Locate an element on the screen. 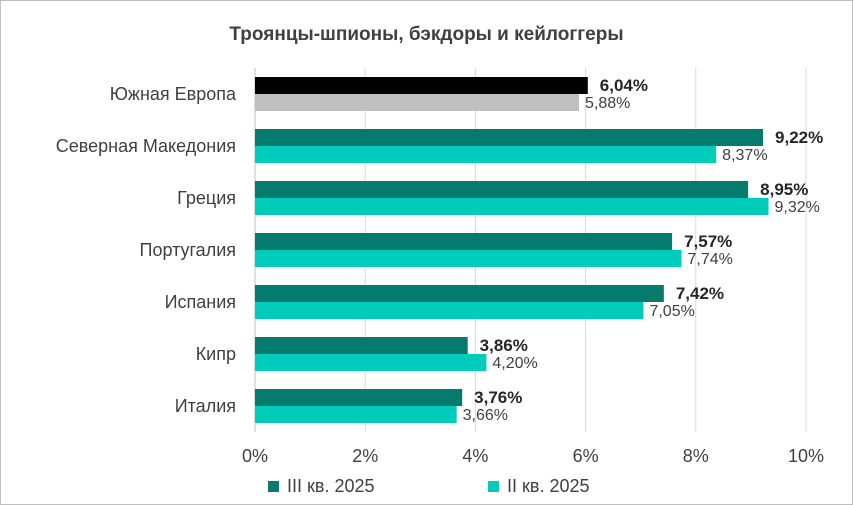  category-label: Греция is located at coordinates (206, 198).